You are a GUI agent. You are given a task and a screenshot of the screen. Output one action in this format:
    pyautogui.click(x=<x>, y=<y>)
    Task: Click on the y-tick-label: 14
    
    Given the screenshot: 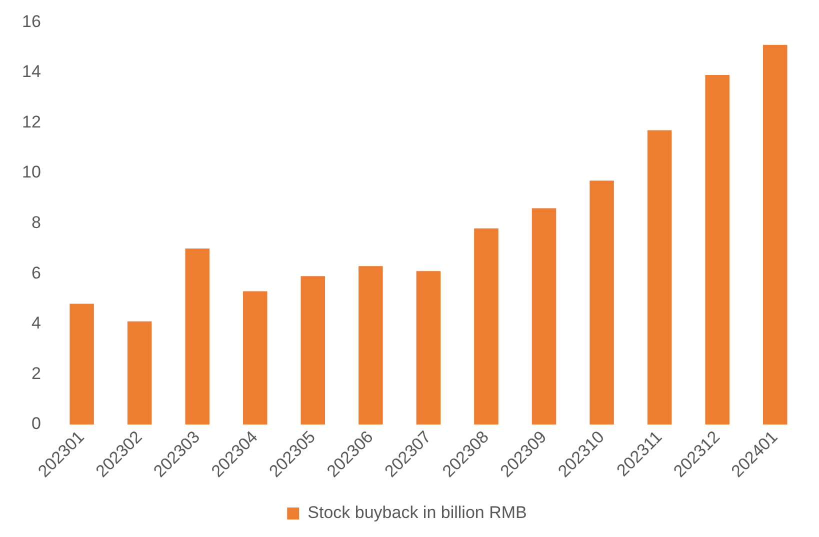 What is the action you would take?
    pyautogui.click(x=31, y=72)
    